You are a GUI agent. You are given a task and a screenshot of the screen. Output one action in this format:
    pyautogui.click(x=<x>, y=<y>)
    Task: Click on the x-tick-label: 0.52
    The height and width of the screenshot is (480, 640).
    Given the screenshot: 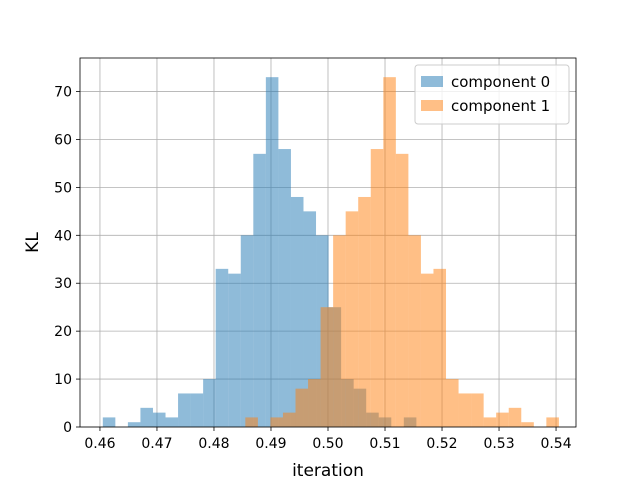 What is the action you would take?
    pyautogui.click(x=441, y=444)
    